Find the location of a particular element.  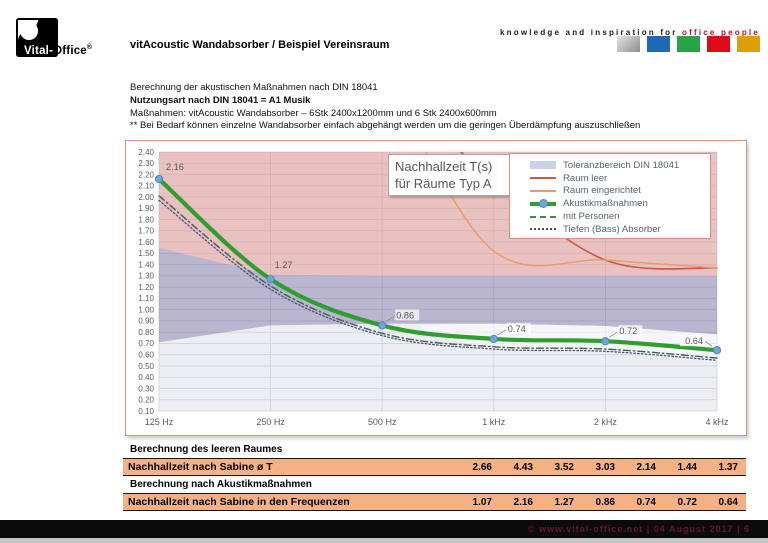

svg-text: 0.64 is located at coordinates (694, 341).